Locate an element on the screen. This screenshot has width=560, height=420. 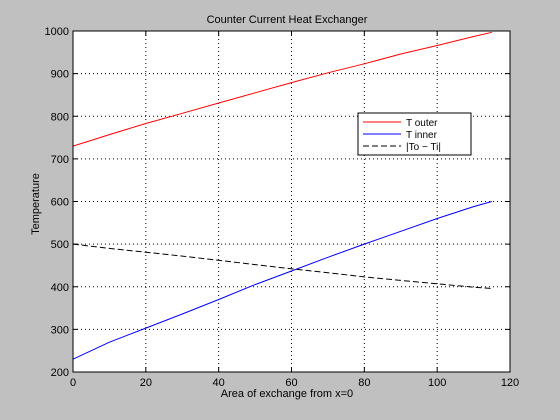
y-tick-label: 700 is located at coordinates (60, 160).